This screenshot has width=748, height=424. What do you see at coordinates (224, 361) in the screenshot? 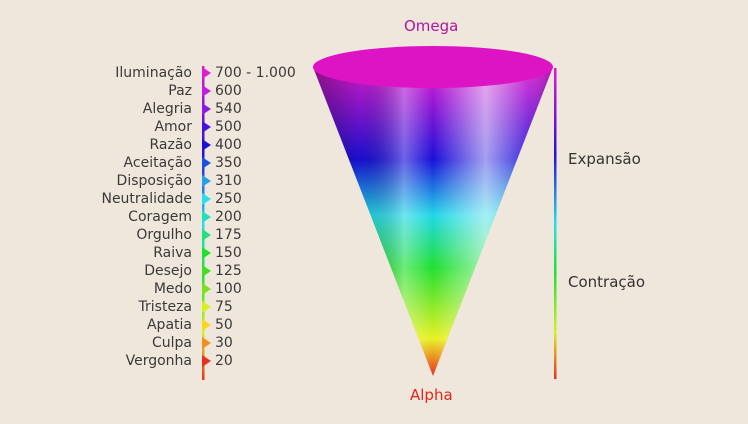
I see `level-value: 20` at bounding box center [224, 361].